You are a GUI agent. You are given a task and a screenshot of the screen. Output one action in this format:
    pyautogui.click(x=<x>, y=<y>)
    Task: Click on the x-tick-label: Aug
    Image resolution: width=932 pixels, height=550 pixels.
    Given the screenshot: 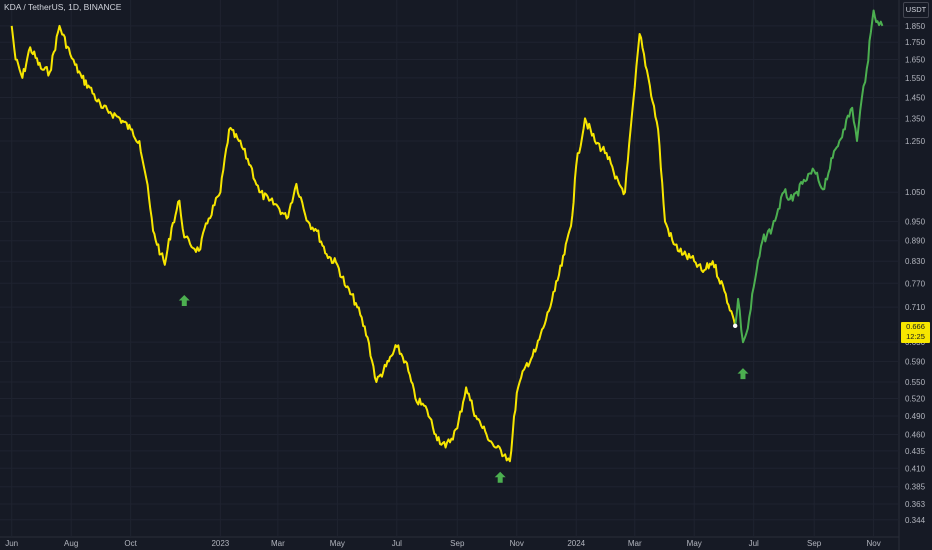 What is the action you would take?
    pyautogui.click(x=71, y=543)
    